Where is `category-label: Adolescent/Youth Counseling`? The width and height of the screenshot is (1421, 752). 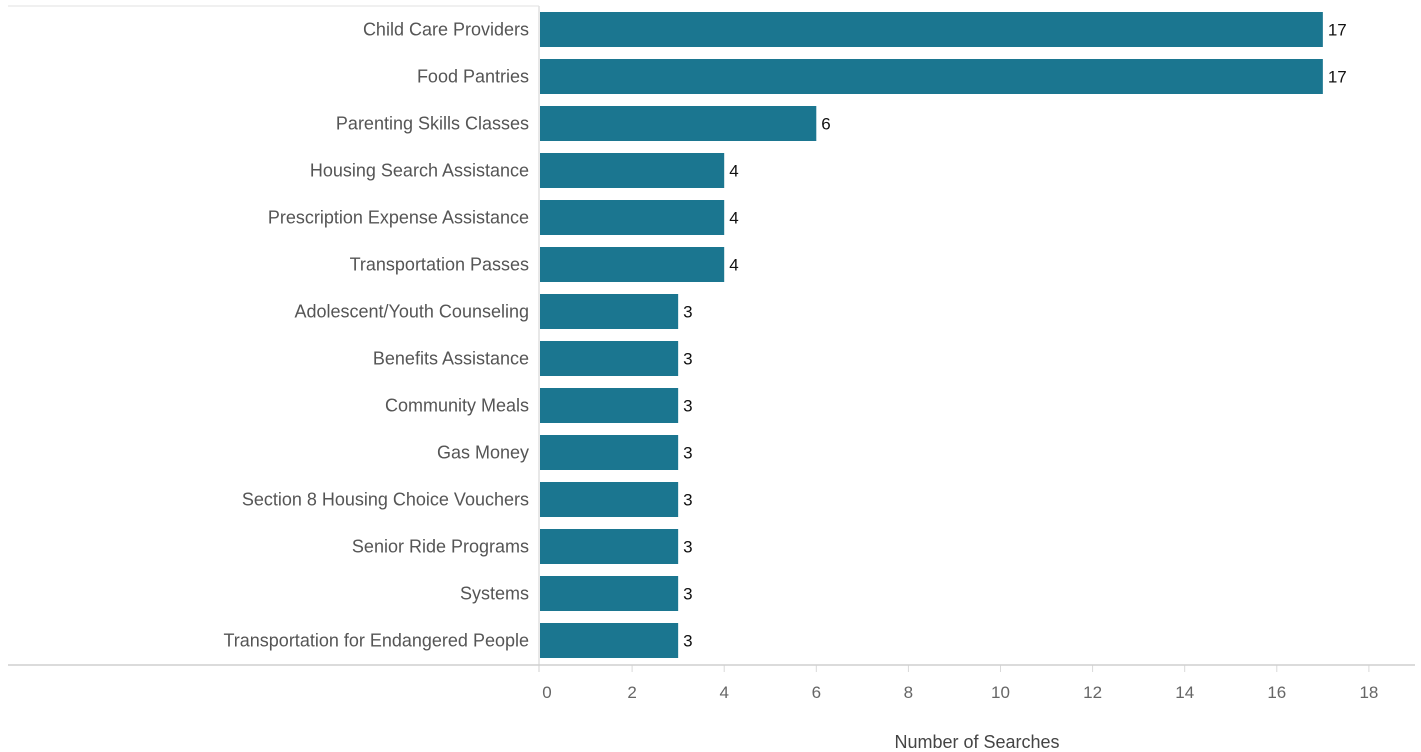 category-label: Adolescent/Youth Counseling is located at coordinates (411, 312).